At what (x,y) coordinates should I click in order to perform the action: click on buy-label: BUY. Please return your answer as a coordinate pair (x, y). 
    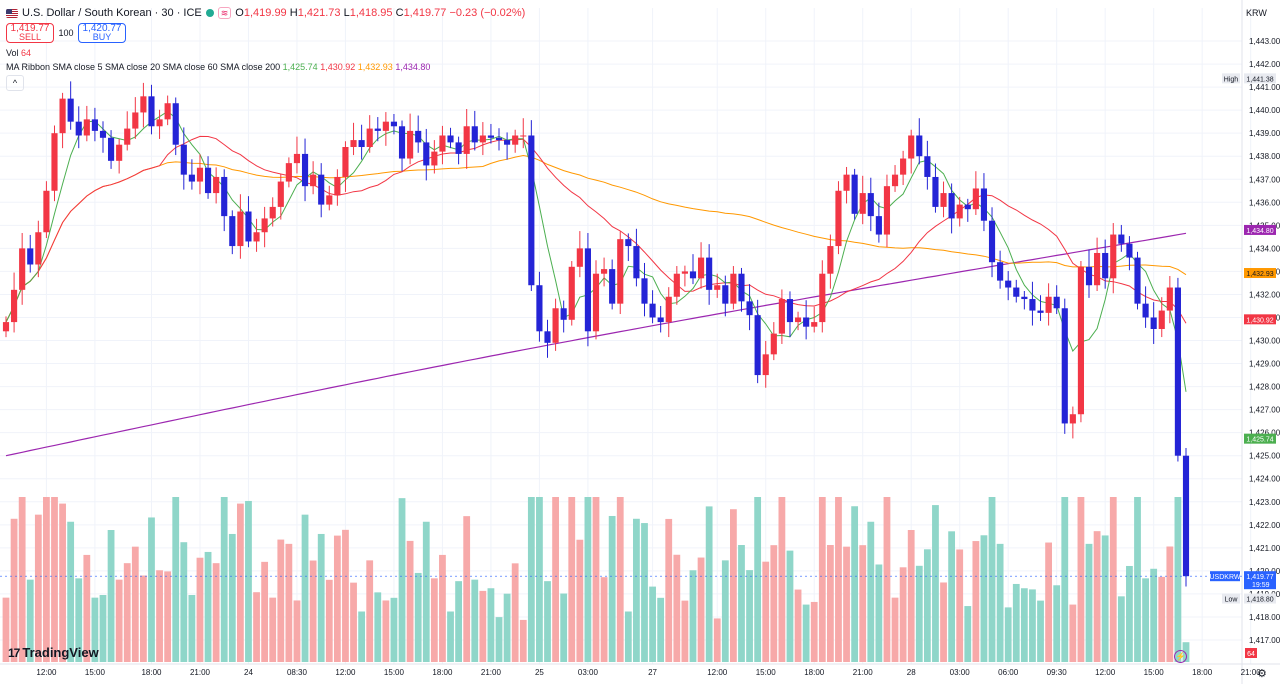
    Looking at the image, I should click on (102, 37).